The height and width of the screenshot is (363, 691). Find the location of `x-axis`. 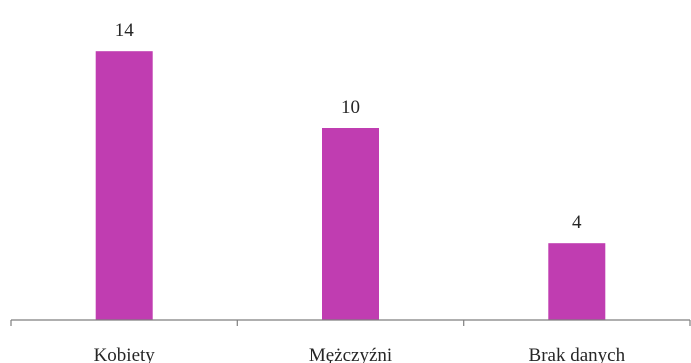

x-axis is located at coordinates (350, 322).